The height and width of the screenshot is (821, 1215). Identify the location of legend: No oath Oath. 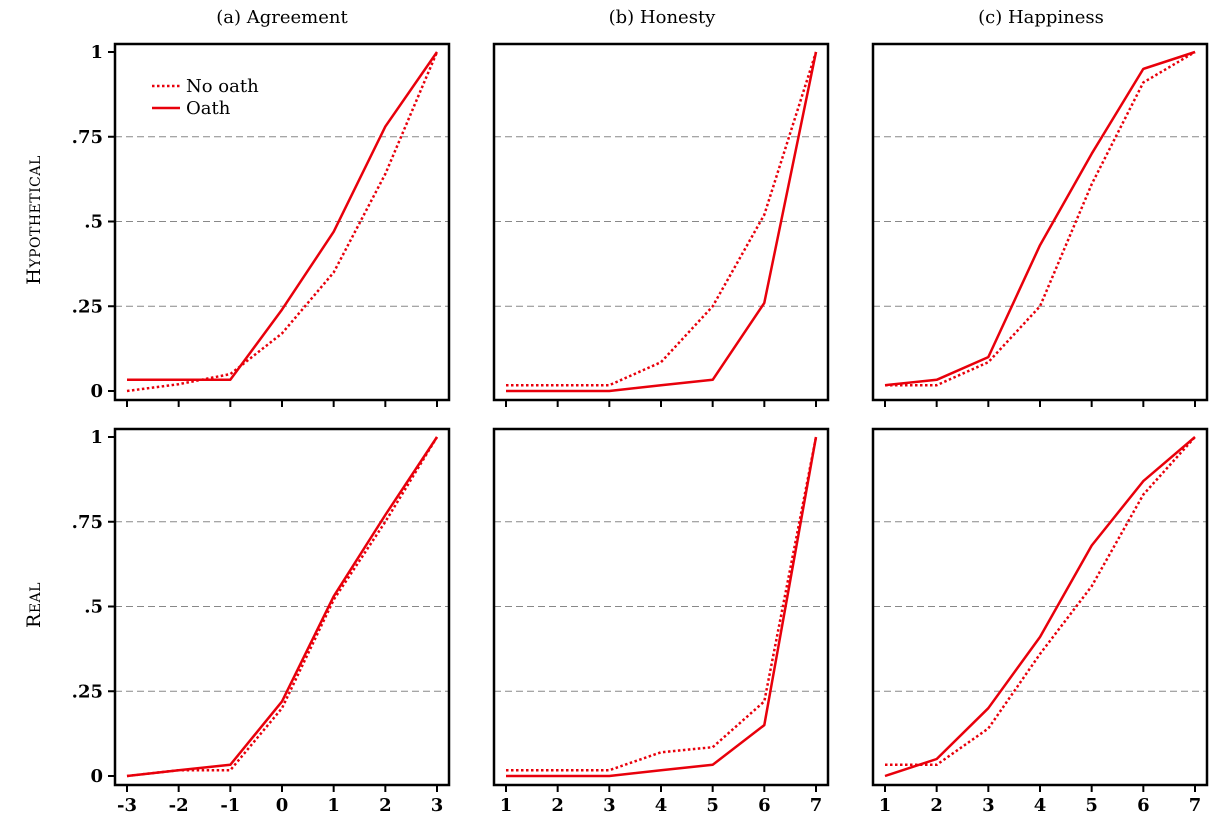
(205, 97).